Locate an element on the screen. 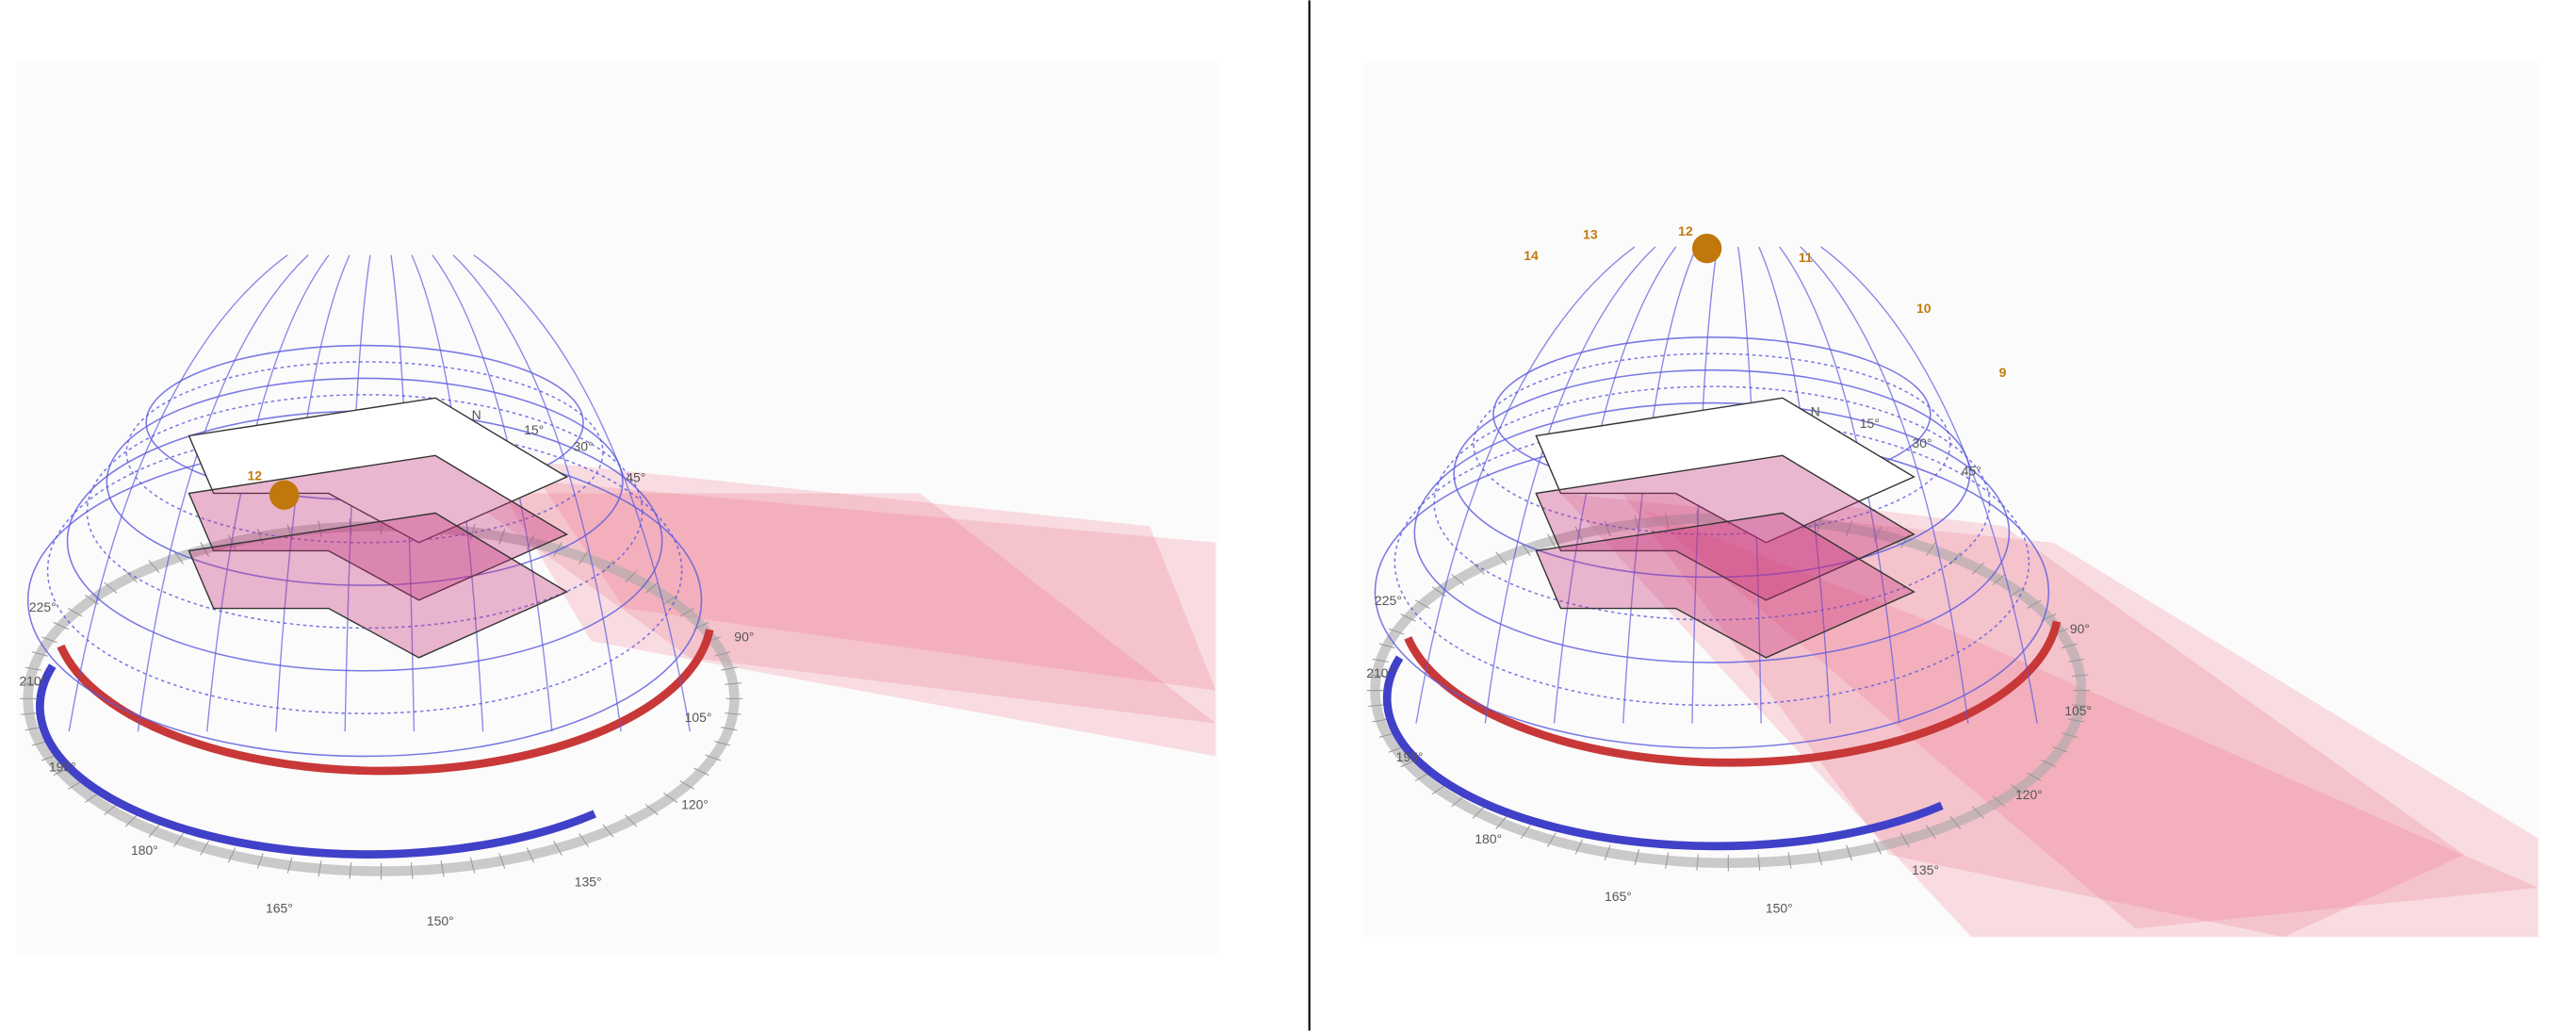  hour-label: 12 is located at coordinates (1685, 231).